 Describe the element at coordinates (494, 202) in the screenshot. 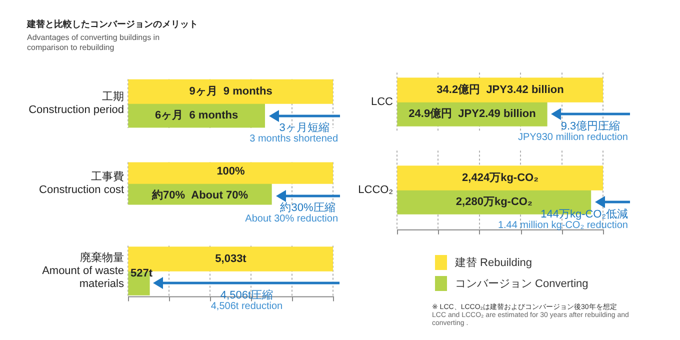

I see `data-label: 2,280万kg-CO₂` at that location.